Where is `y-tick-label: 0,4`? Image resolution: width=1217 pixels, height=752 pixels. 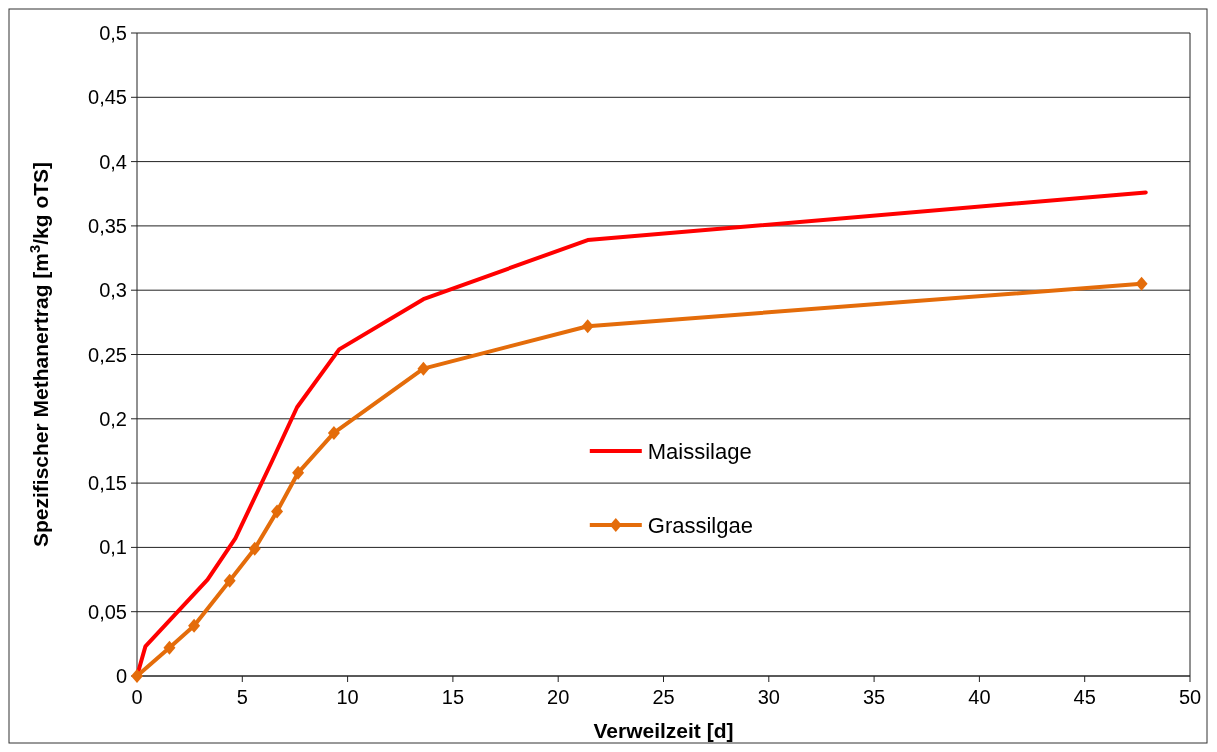
y-tick-label: 0,4 is located at coordinates (113, 161).